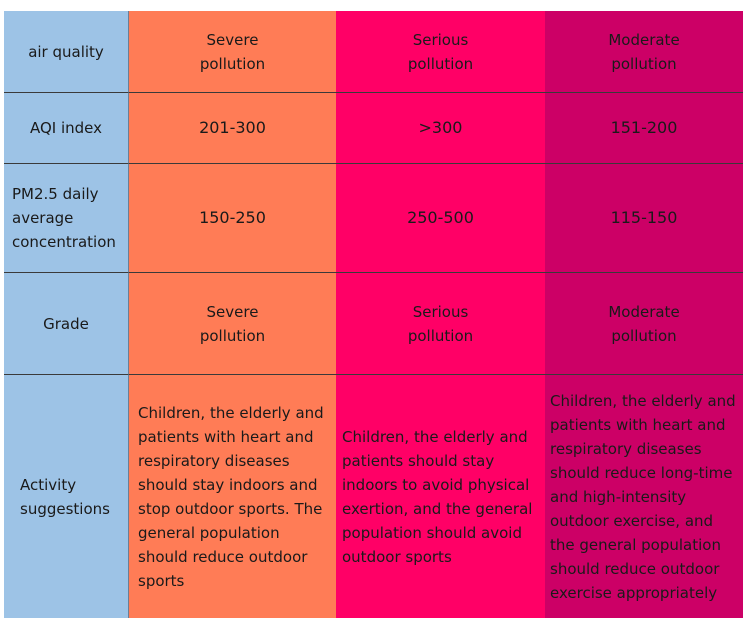 The height and width of the screenshot is (643, 750). What do you see at coordinates (644, 324) in the screenshot?
I see `cell-moderate-grade: Moderate pollution` at bounding box center [644, 324].